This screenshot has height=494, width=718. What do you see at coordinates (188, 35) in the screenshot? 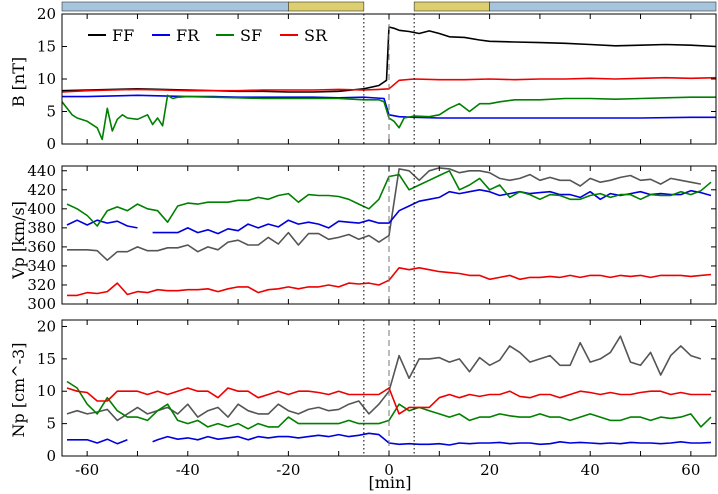
I see `legend-label-fr: FR` at bounding box center [188, 35].